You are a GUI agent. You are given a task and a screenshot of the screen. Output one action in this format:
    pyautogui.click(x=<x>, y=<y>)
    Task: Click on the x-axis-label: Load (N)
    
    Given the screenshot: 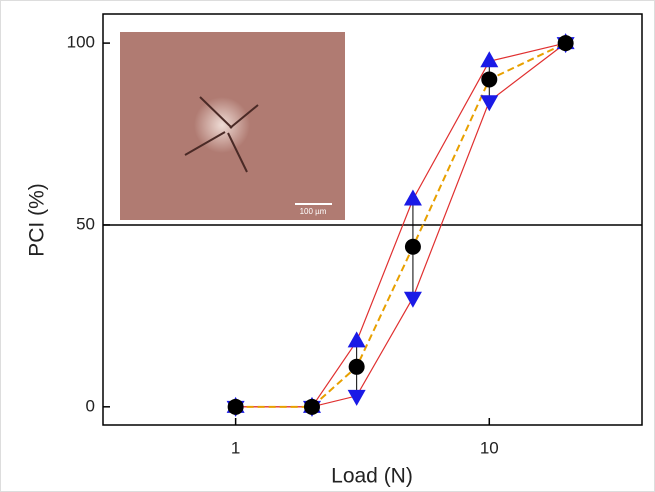 What is the action you would take?
    pyautogui.click(x=372, y=476)
    